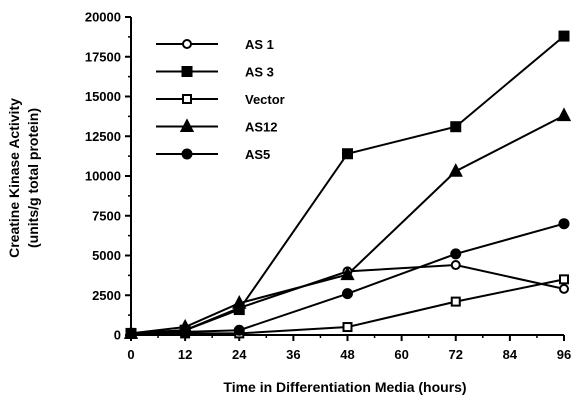 Image resolution: width=579 pixels, height=406 pixels. What do you see at coordinates (103, 17) in the screenshot?
I see `y-tick-label: 20000` at bounding box center [103, 17].